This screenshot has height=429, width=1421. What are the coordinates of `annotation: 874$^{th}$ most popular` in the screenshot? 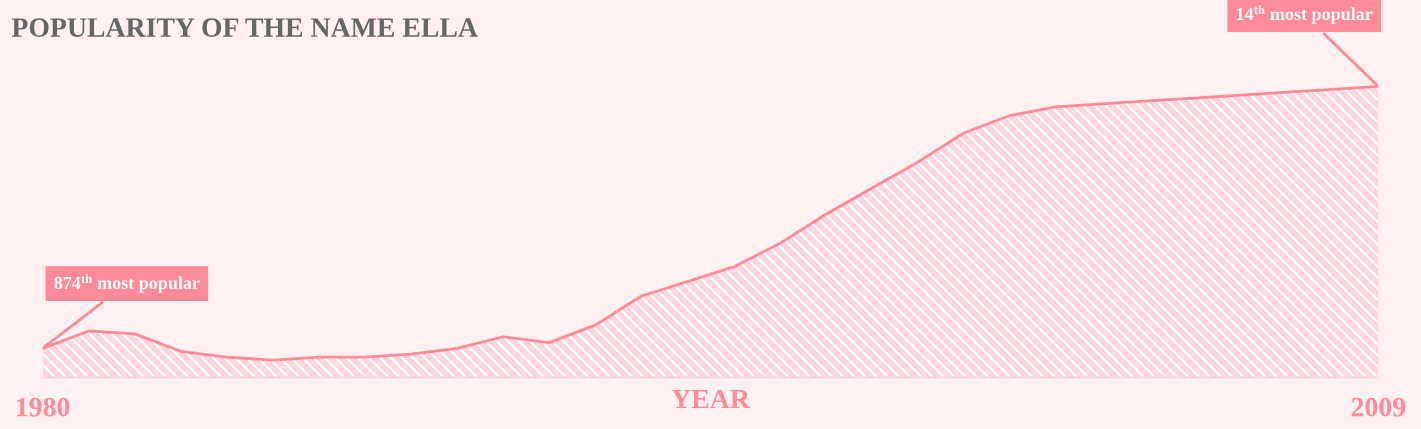 It's located at (127, 283).